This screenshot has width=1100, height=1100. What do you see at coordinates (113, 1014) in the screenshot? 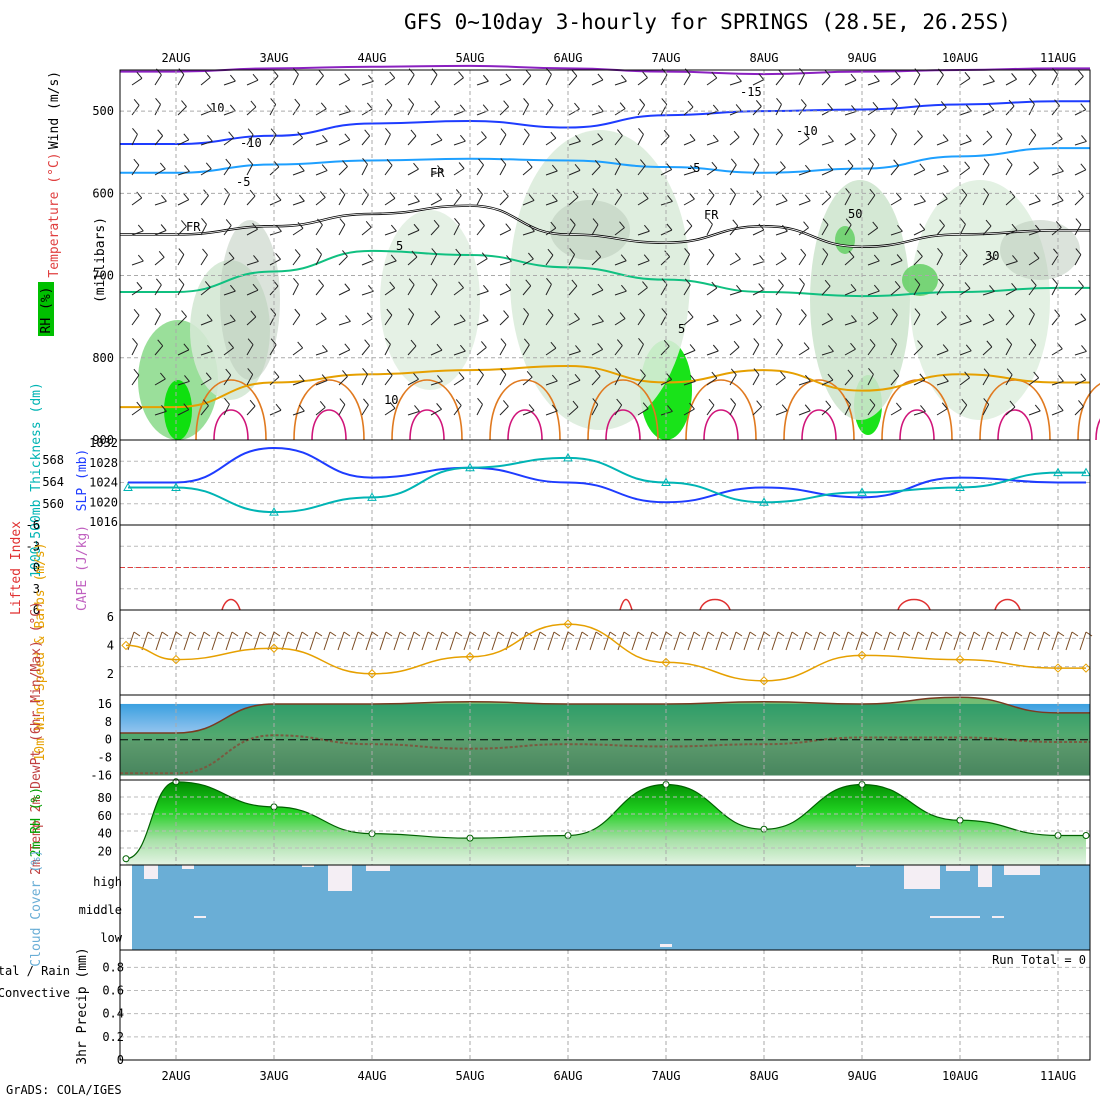
I see `precip-tick: 0.4` at bounding box center [113, 1014].